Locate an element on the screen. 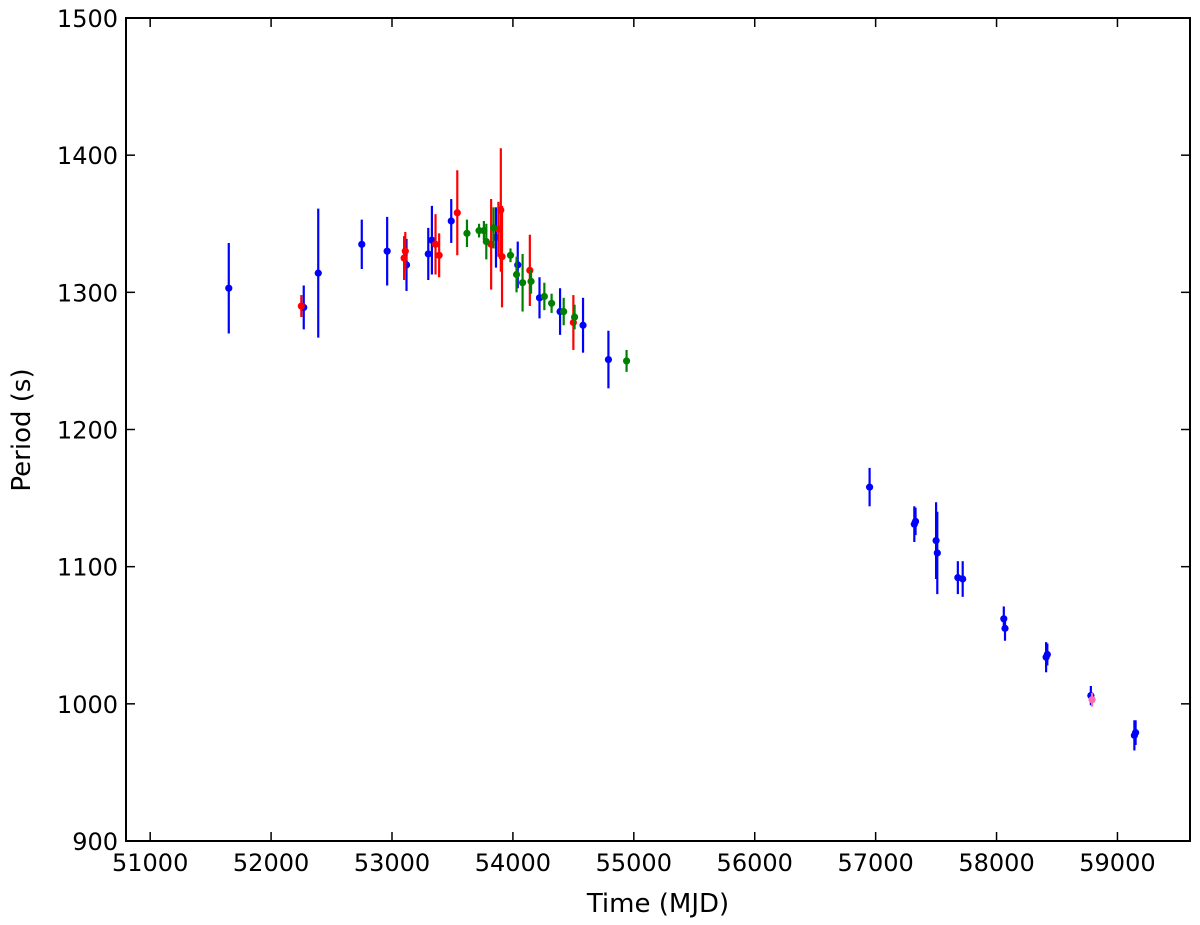 The image size is (1200, 925). y-tick-label: 1000 is located at coordinates (87, 705).